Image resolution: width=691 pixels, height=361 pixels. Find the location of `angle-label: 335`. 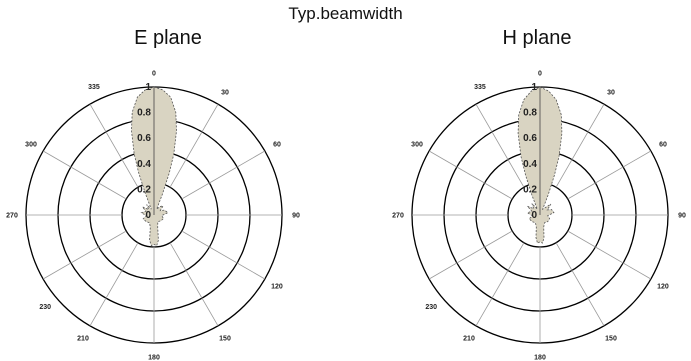

angle-label: 335 is located at coordinates (94, 87).